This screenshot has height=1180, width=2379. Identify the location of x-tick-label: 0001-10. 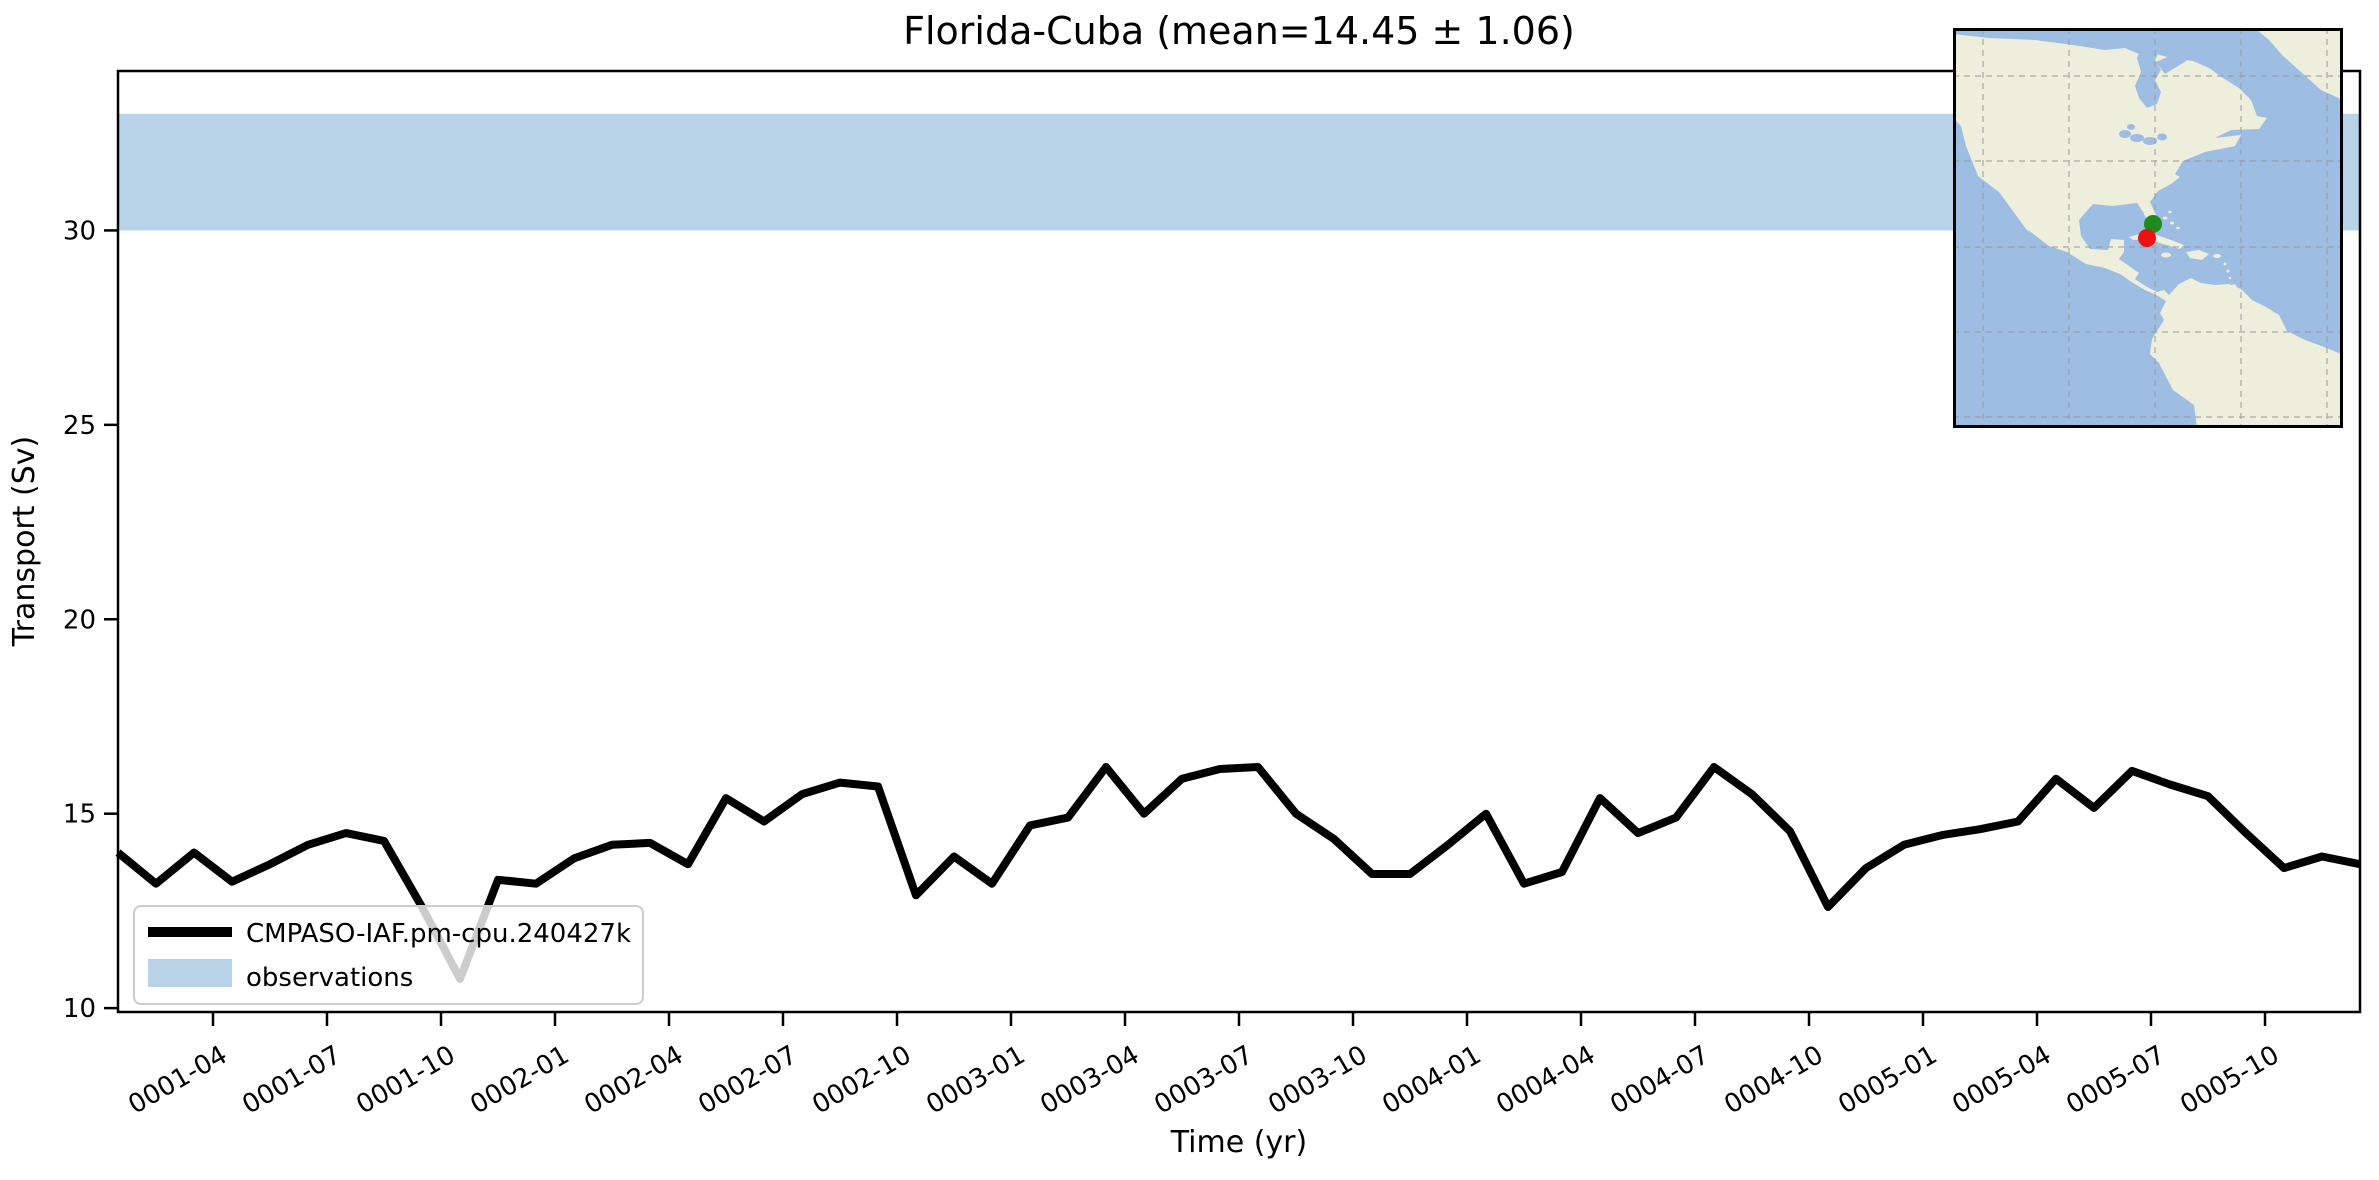
(405, 1080).